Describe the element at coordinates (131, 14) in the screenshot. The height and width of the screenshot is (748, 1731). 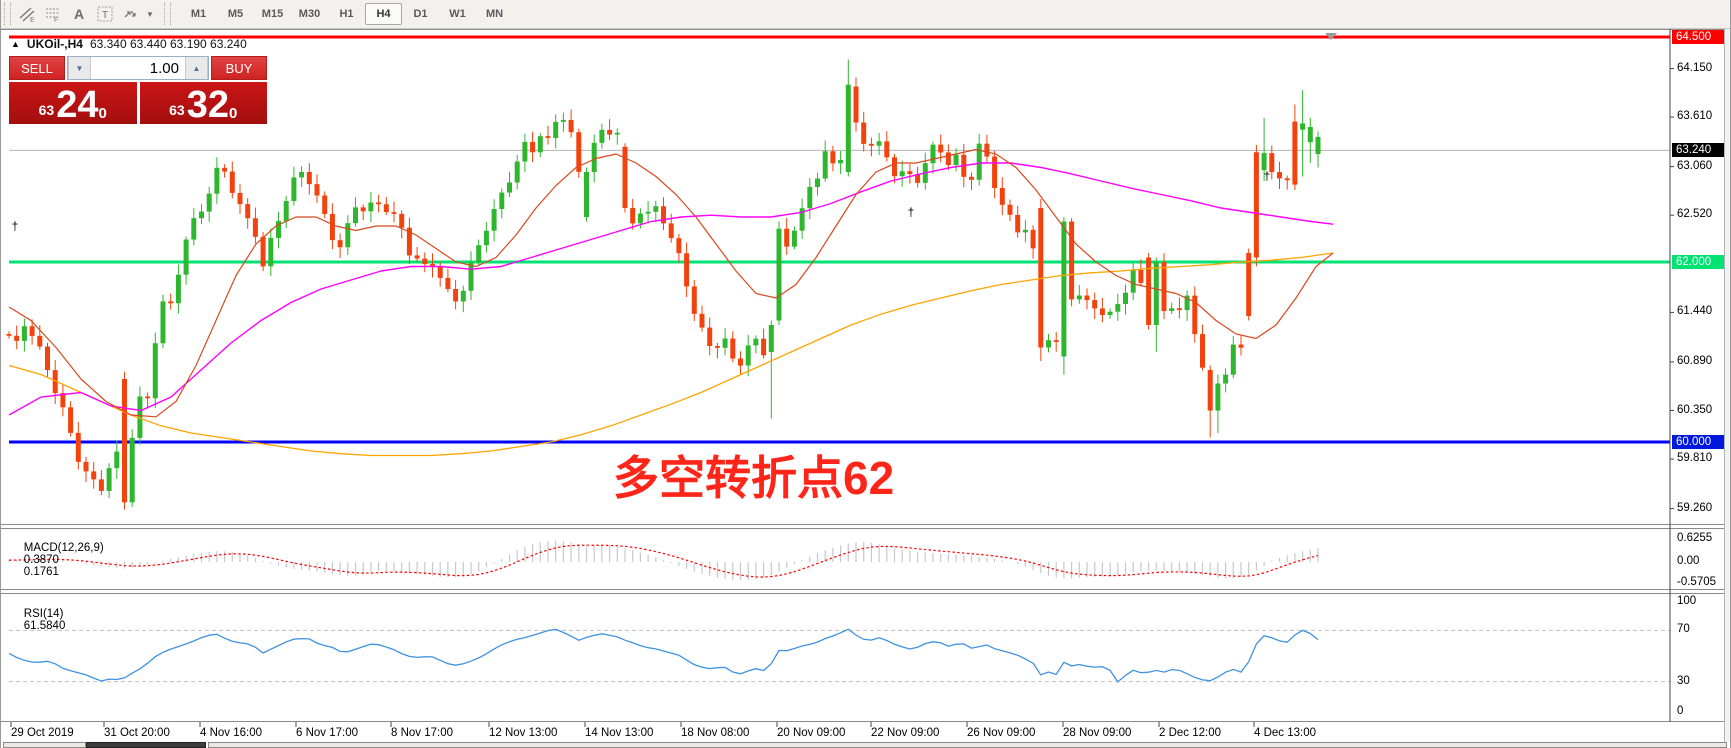
I see `arrow-objects-icon` at that location.